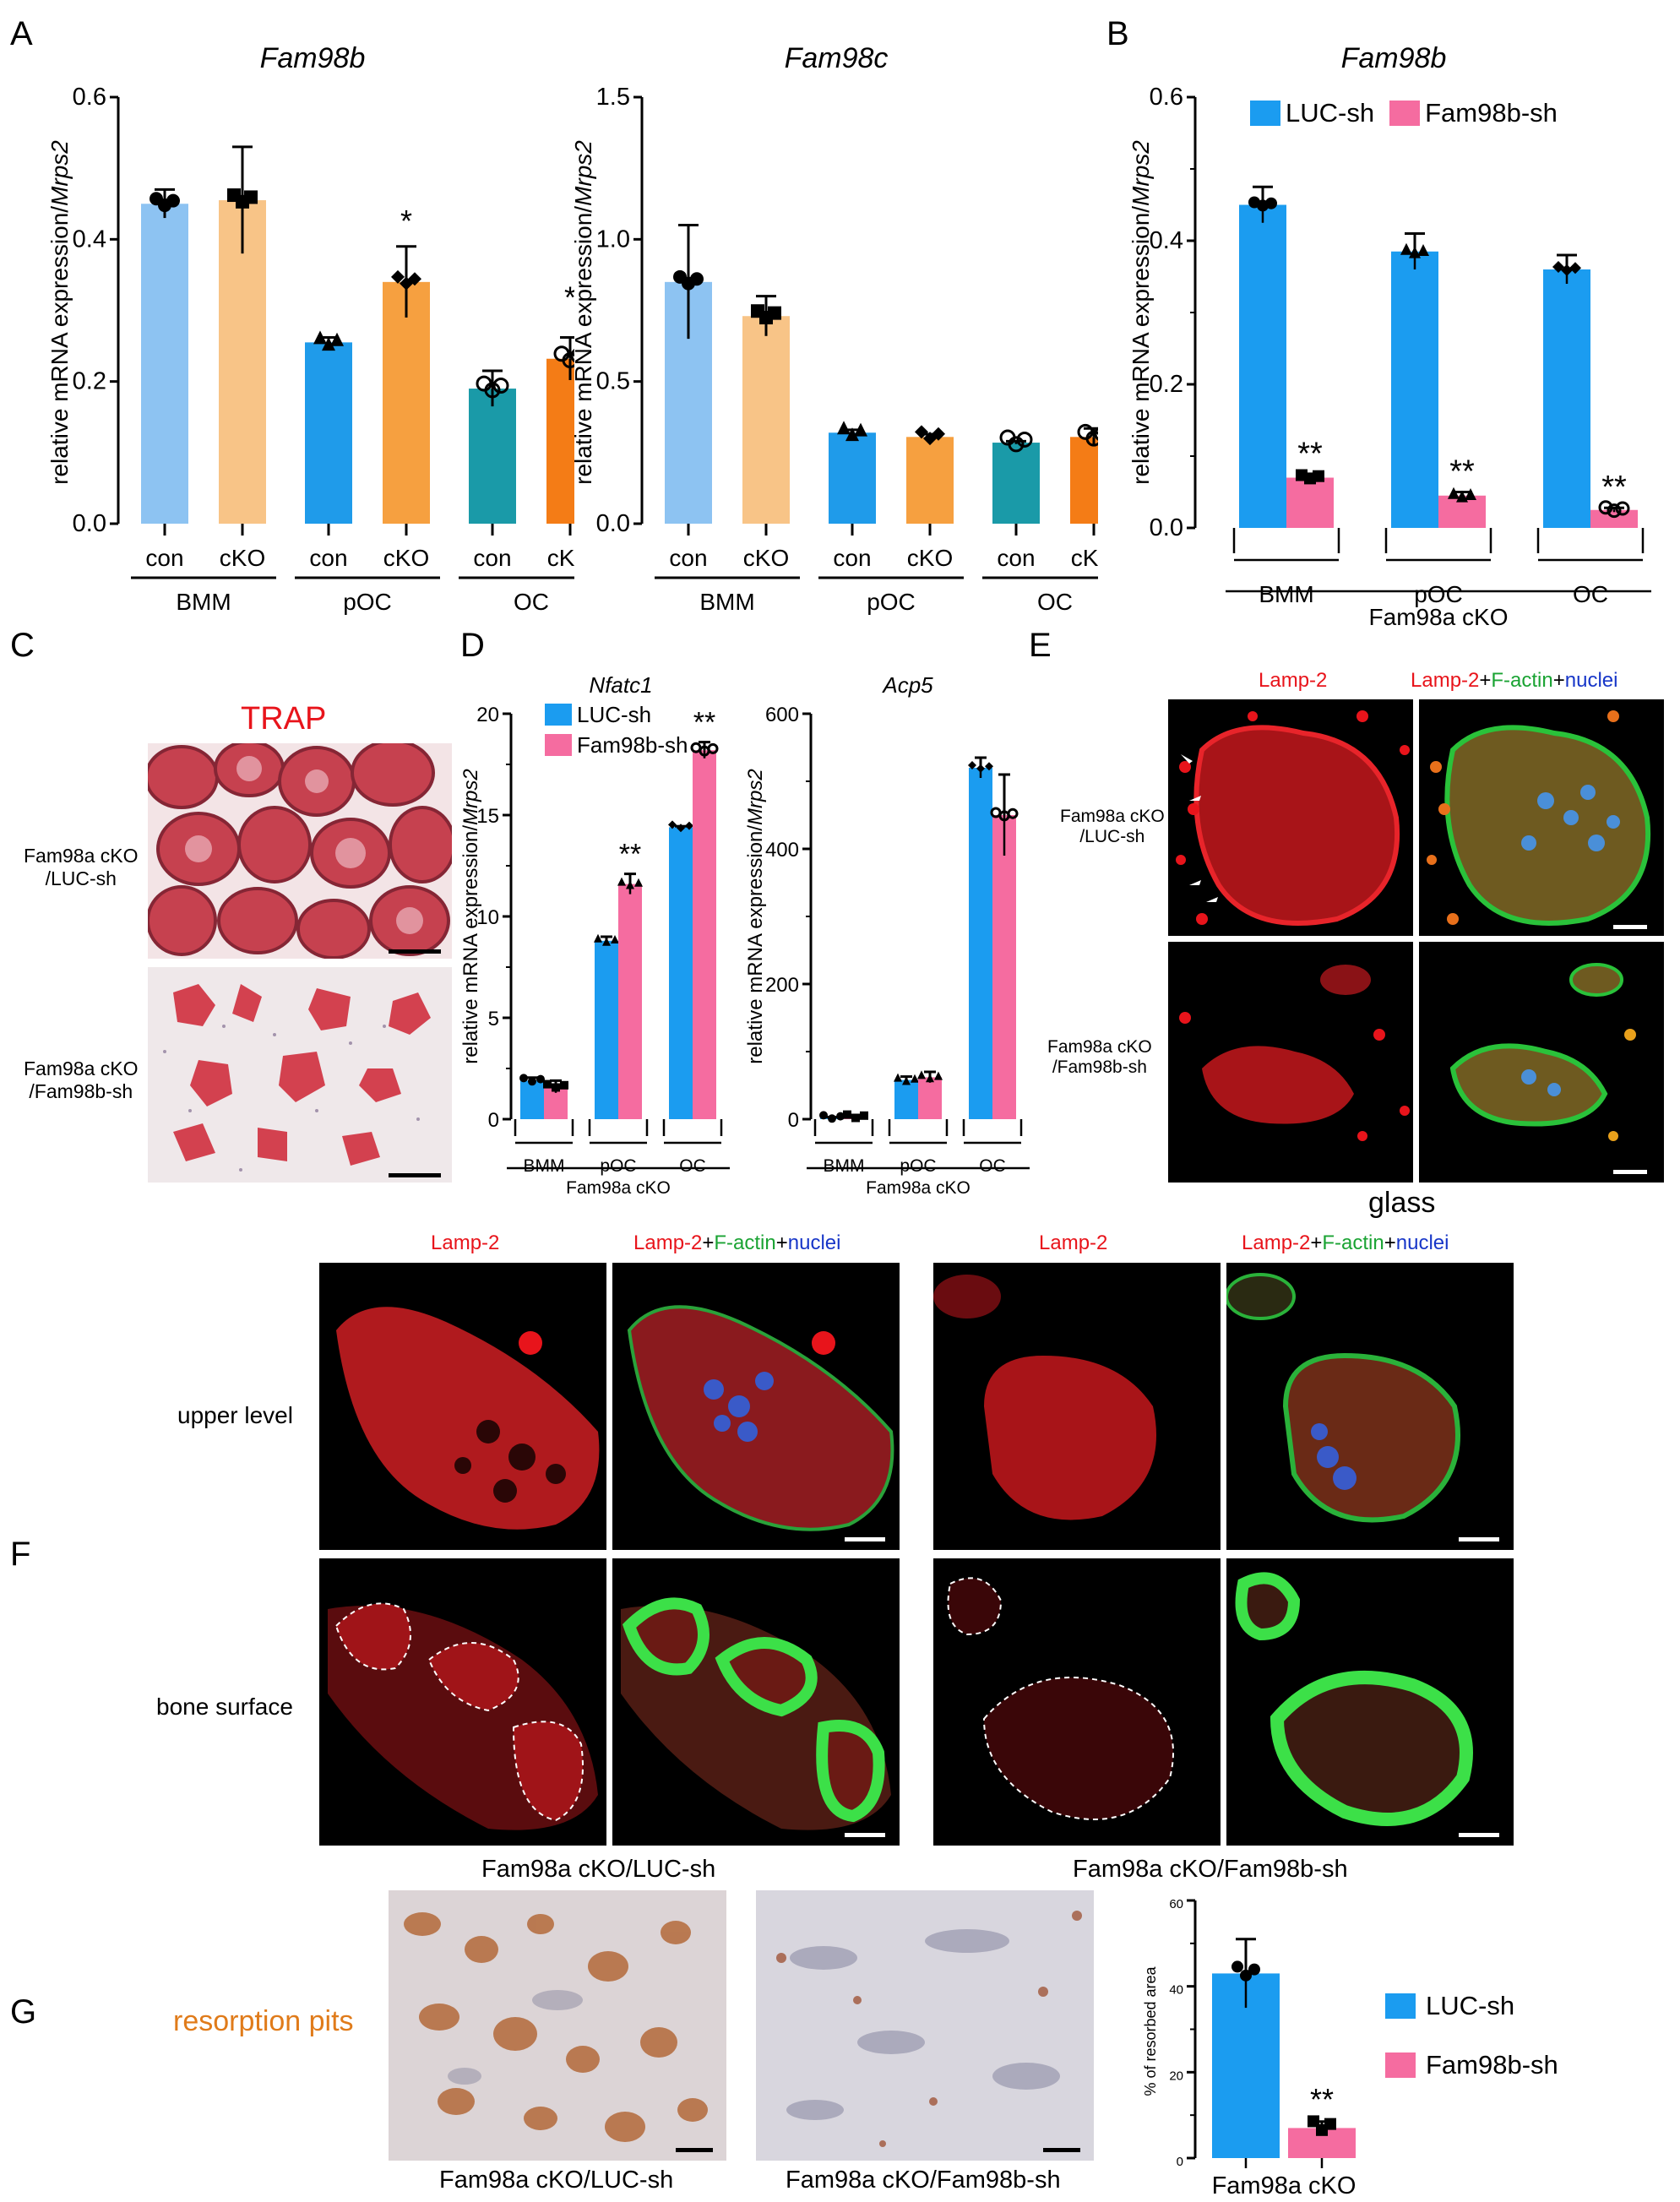  Describe the element at coordinates (1276, 1243) in the screenshot. I see `lamp2-text: Lamp-2` at that location.